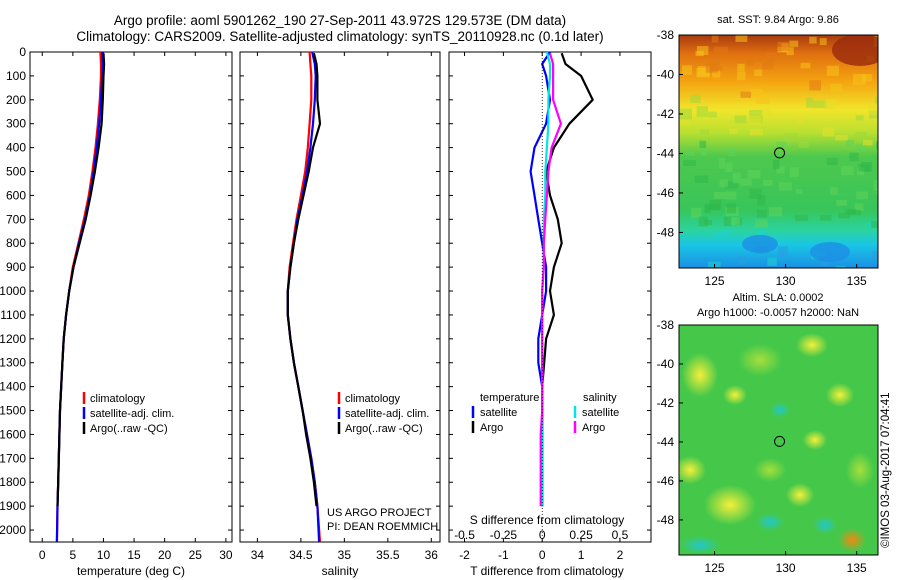  What do you see at coordinates (551, 279) in the screenshot?
I see `difference-series-salinity-argo` at bounding box center [551, 279].